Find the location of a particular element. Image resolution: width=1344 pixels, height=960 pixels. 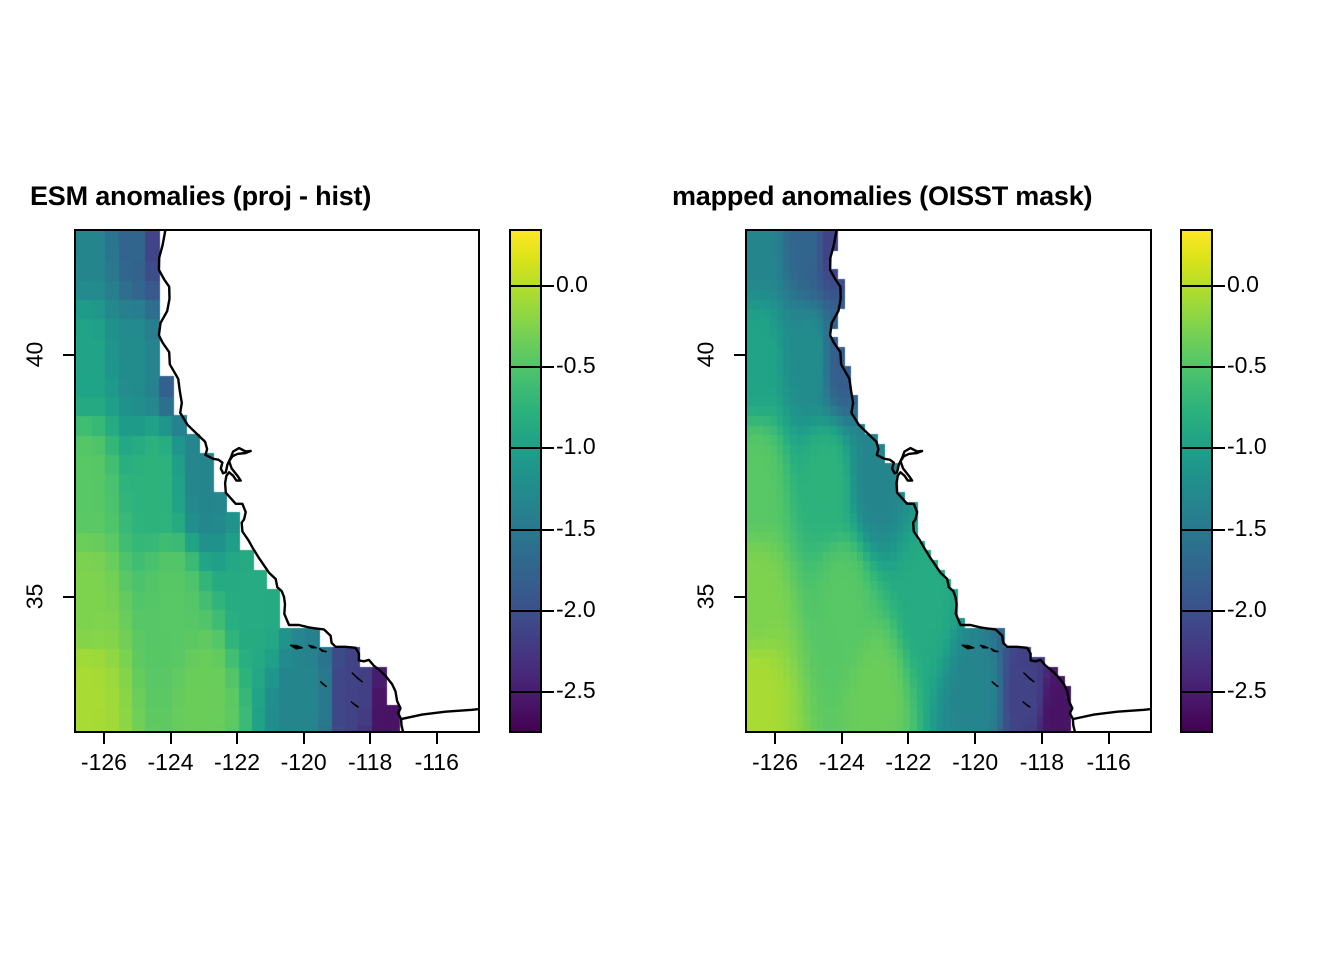

colorbar-label-mapped-2: -1.0 is located at coordinates (1247, 446).